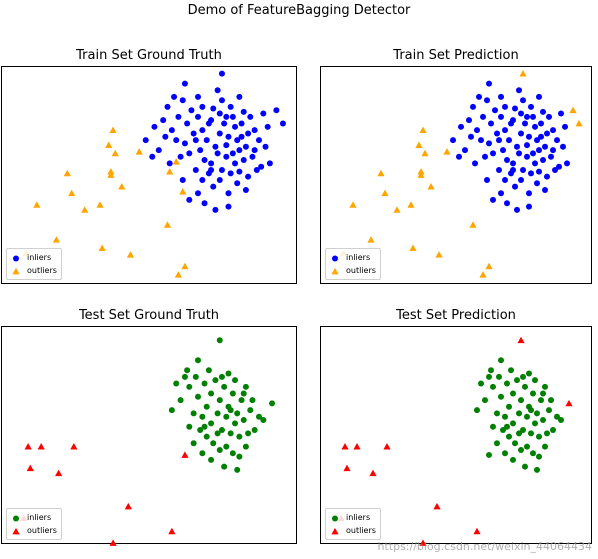  Describe the element at coordinates (16, 530) in the screenshot. I see `triangle-marker-icon` at that location.